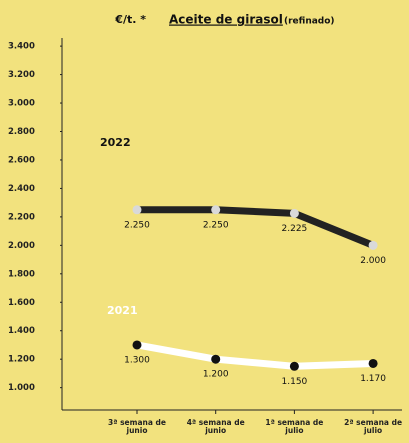 The height and width of the screenshot is (443, 409). I want to click on subtitle: (refinado), so click(309, 22).